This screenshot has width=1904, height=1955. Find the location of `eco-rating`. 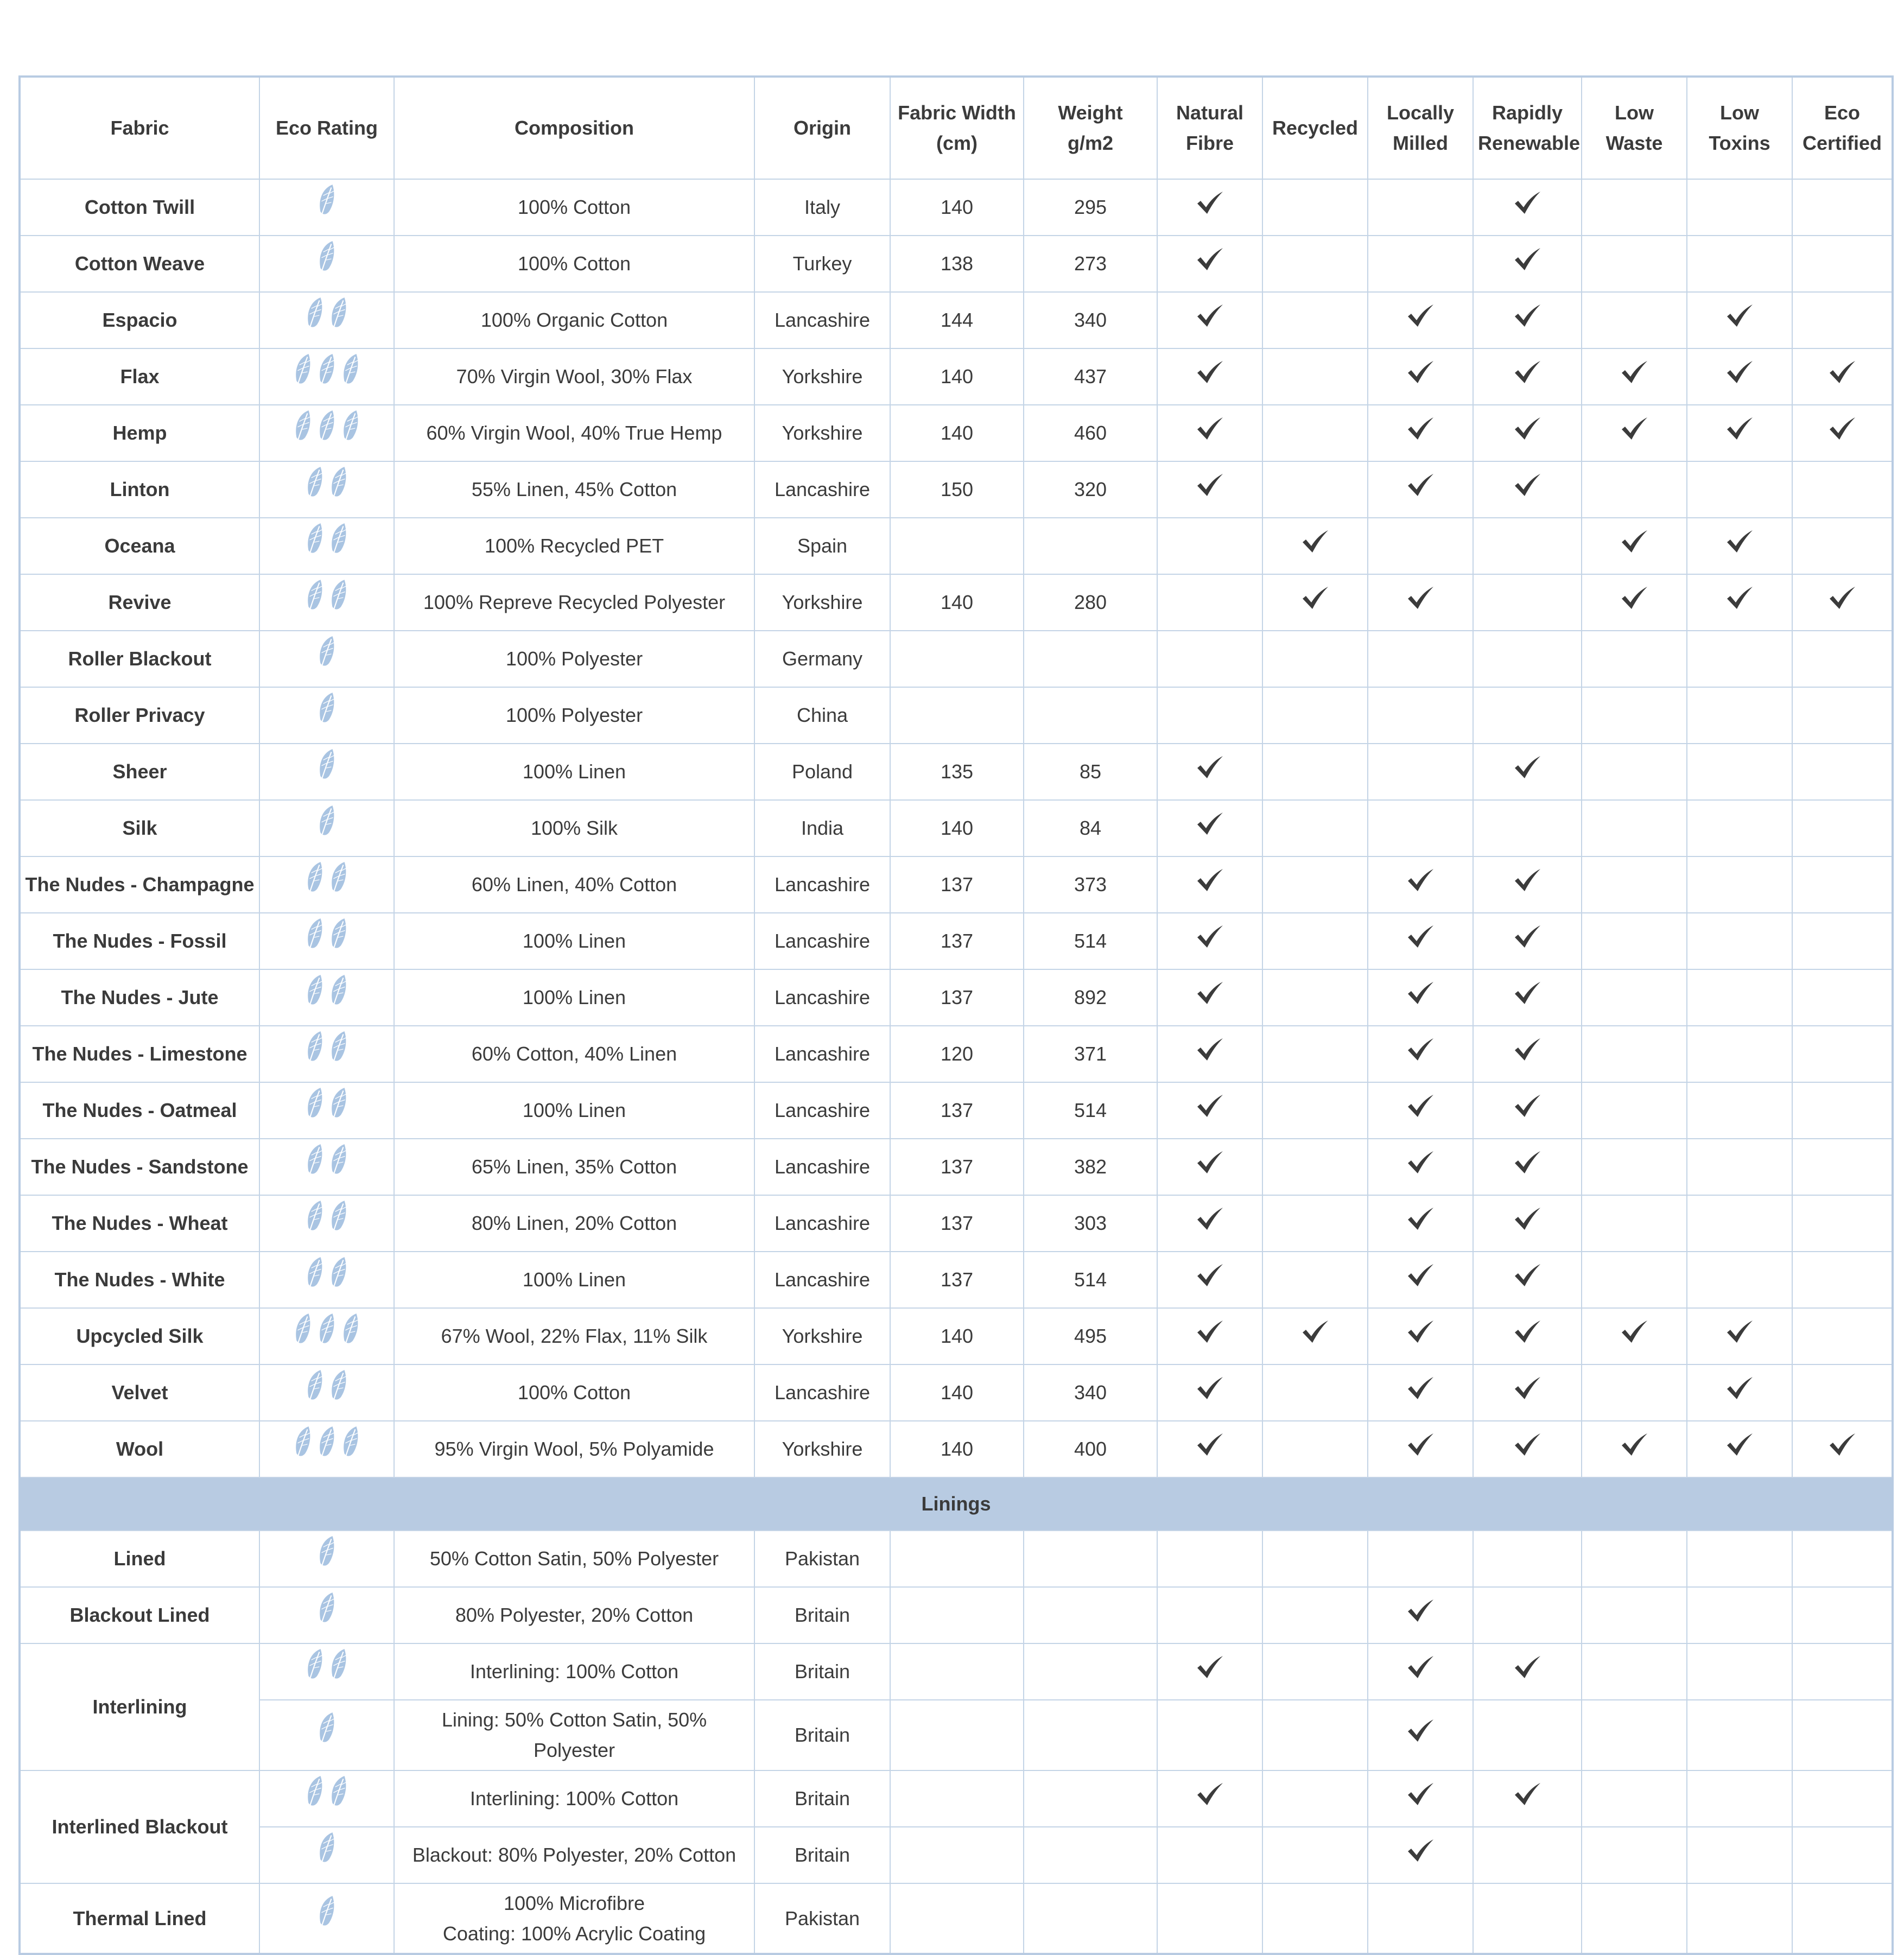

eco-rating is located at coordinates (327, 1219).